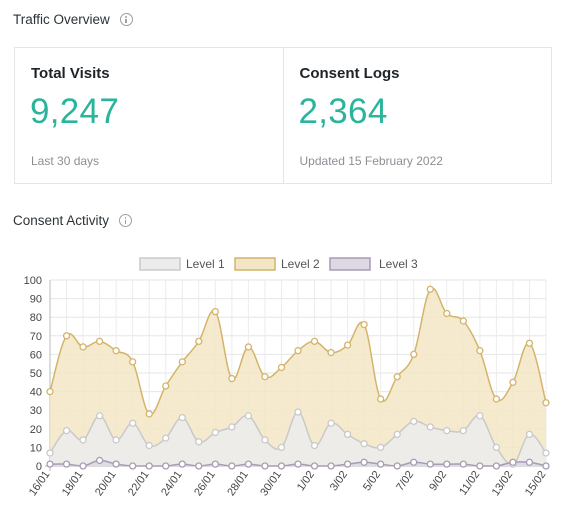 This screenshot has height=531, width=567. I want to click on x-tick-label: 1/02, so click(306, 481).